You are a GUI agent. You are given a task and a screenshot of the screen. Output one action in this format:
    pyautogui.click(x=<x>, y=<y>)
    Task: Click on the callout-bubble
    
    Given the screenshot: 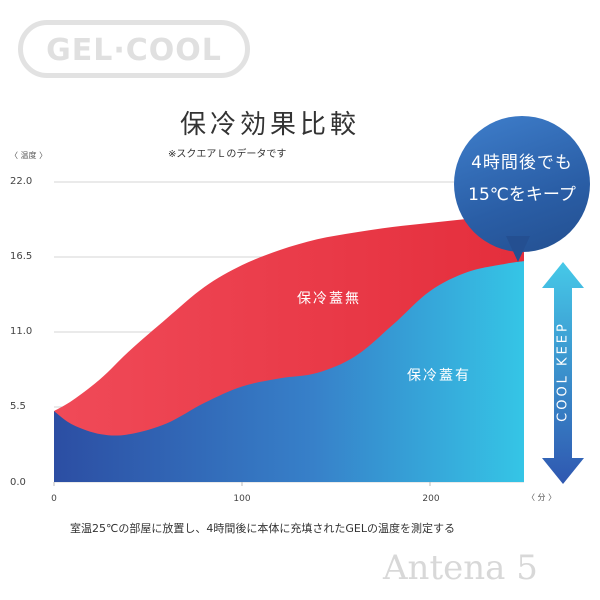 What is the action you would take?
    pyautogui.click(x=522, y=184)
    